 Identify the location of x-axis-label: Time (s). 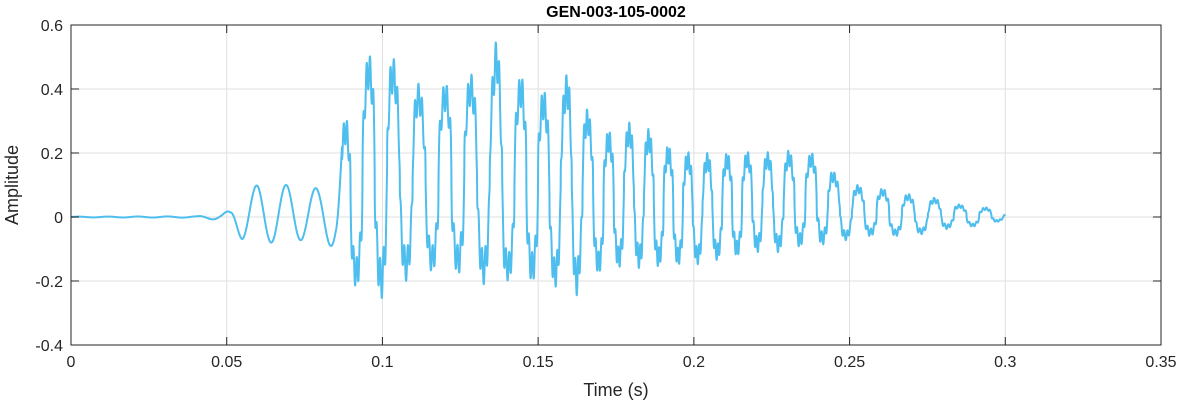
(615, 390).